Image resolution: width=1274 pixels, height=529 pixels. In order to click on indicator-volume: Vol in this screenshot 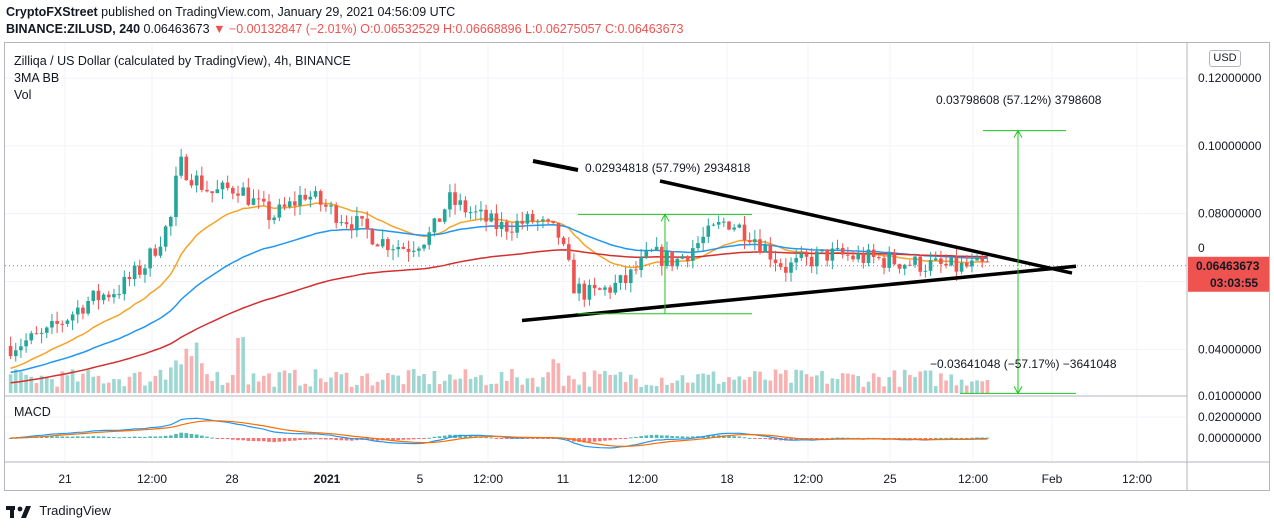, I will do `click(23, 95)`.